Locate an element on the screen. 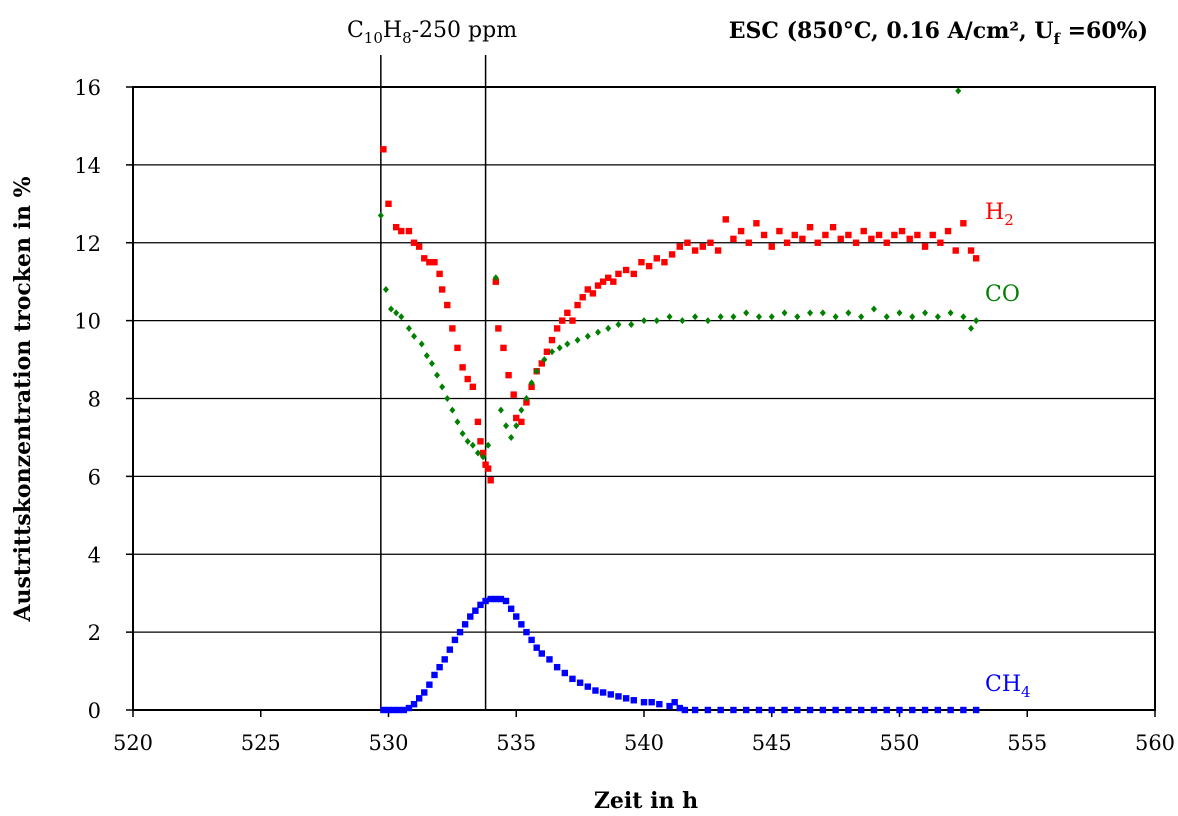 The width and height of the screenshot is (1178, 816). x-tick-label: 540 is located at coordinates (644, 743).